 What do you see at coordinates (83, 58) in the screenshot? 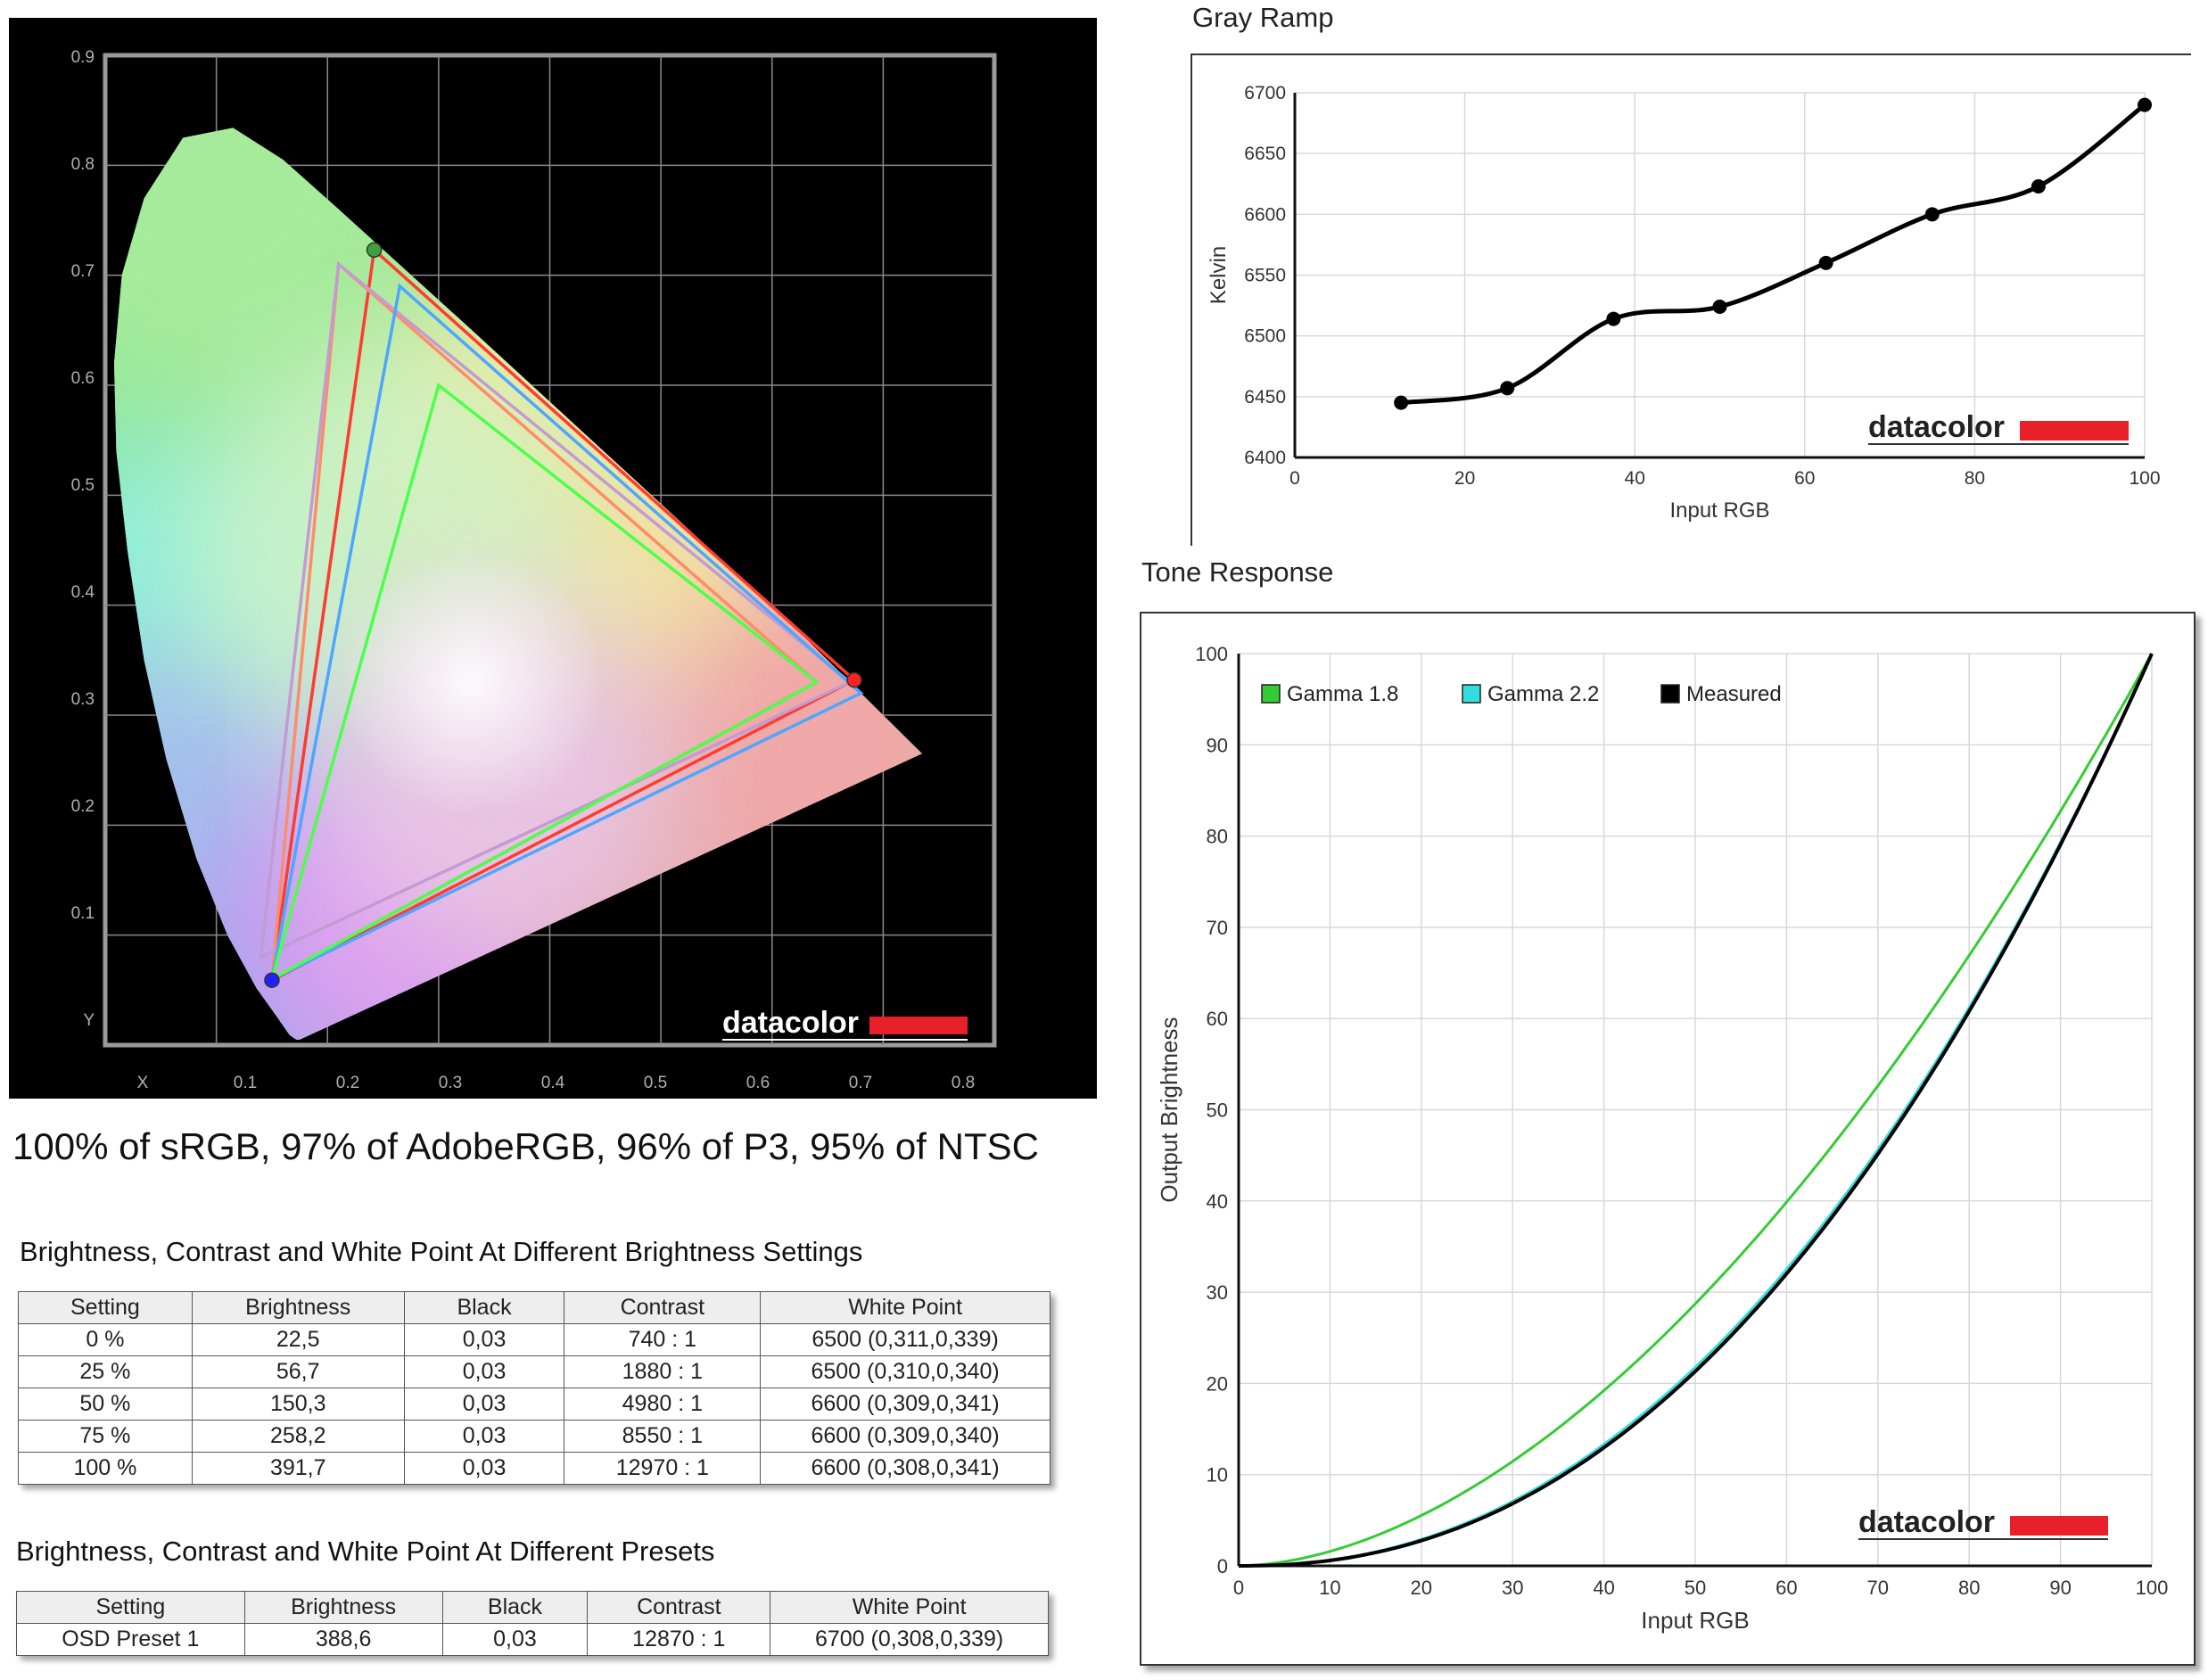
I see `cie-y-tick-label: 0.9` at bounding box center [83, 58].